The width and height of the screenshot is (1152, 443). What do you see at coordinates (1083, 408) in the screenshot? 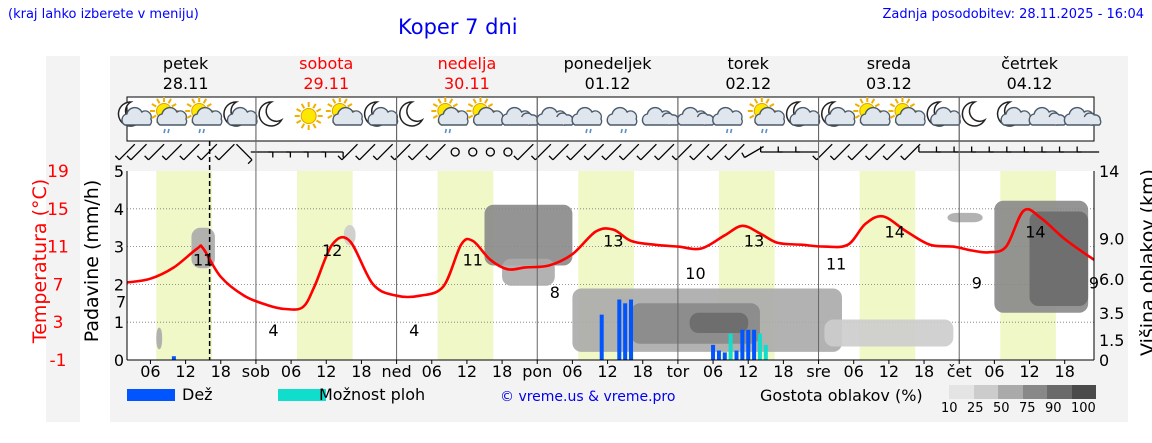
I see `density-label: 100` at bounding box center [1083, 408].